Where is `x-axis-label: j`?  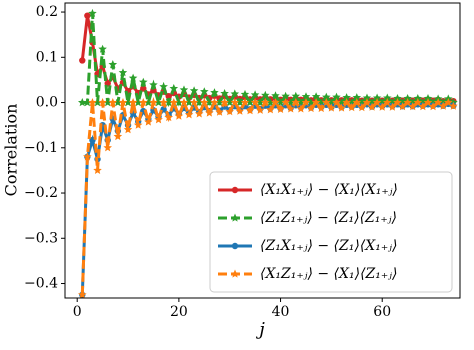 x-axis-label: j is located at coordinates (260, 329).